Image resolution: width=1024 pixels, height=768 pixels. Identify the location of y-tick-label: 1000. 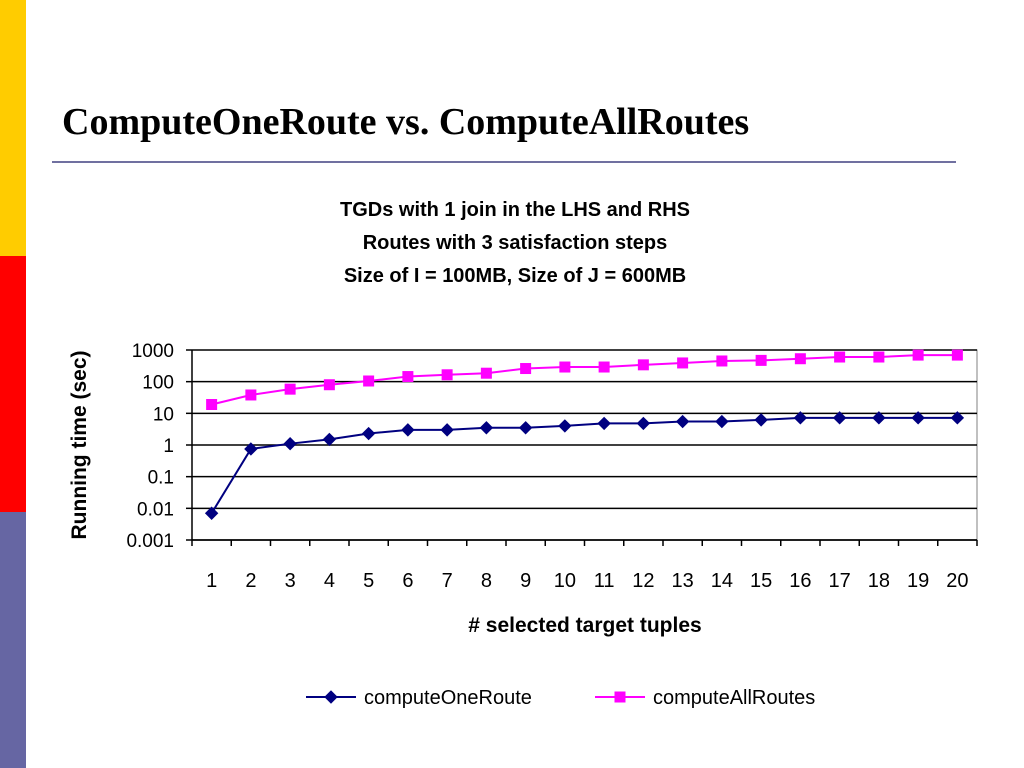
(153, 351).